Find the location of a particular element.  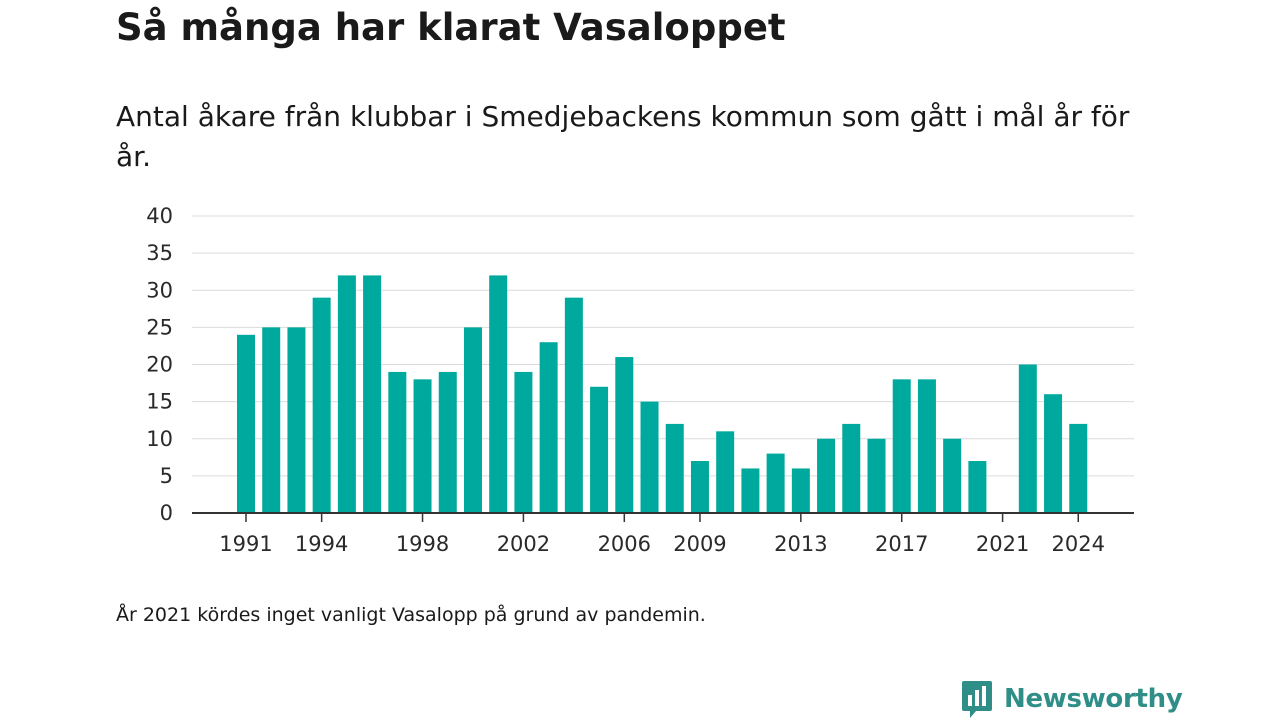

y-tick-label: 5 is located at coordinates (166, 476).